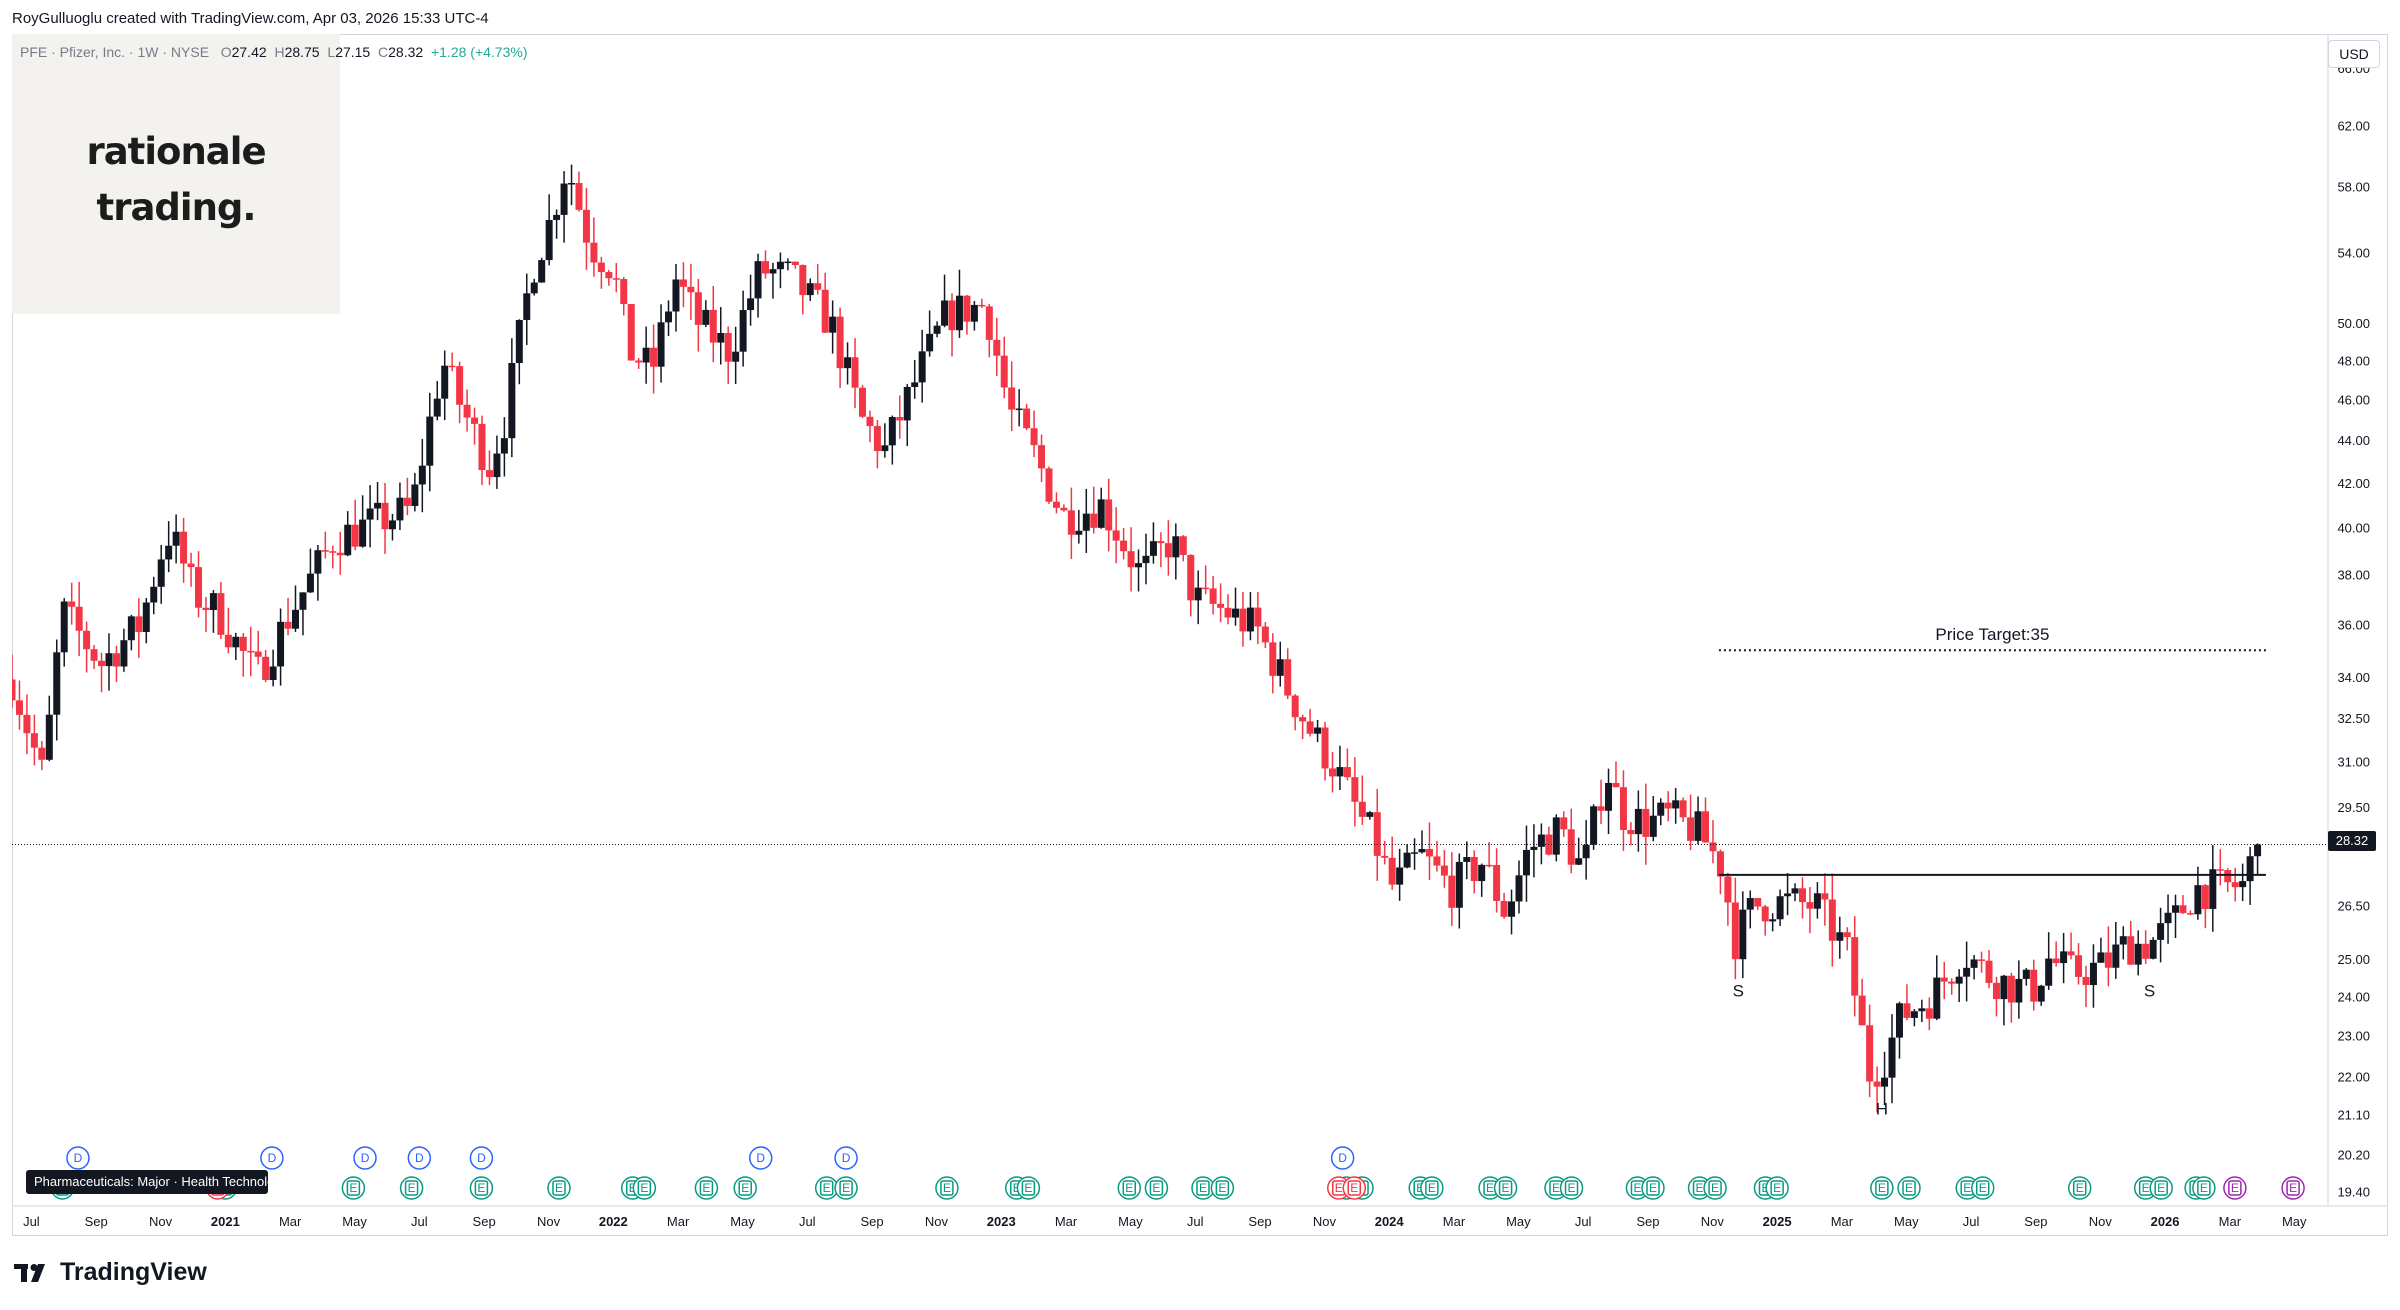 The width and height of the screenshot is (2400, 1310). I want to click on footer-logo: TradingView, so click(110, 1272).